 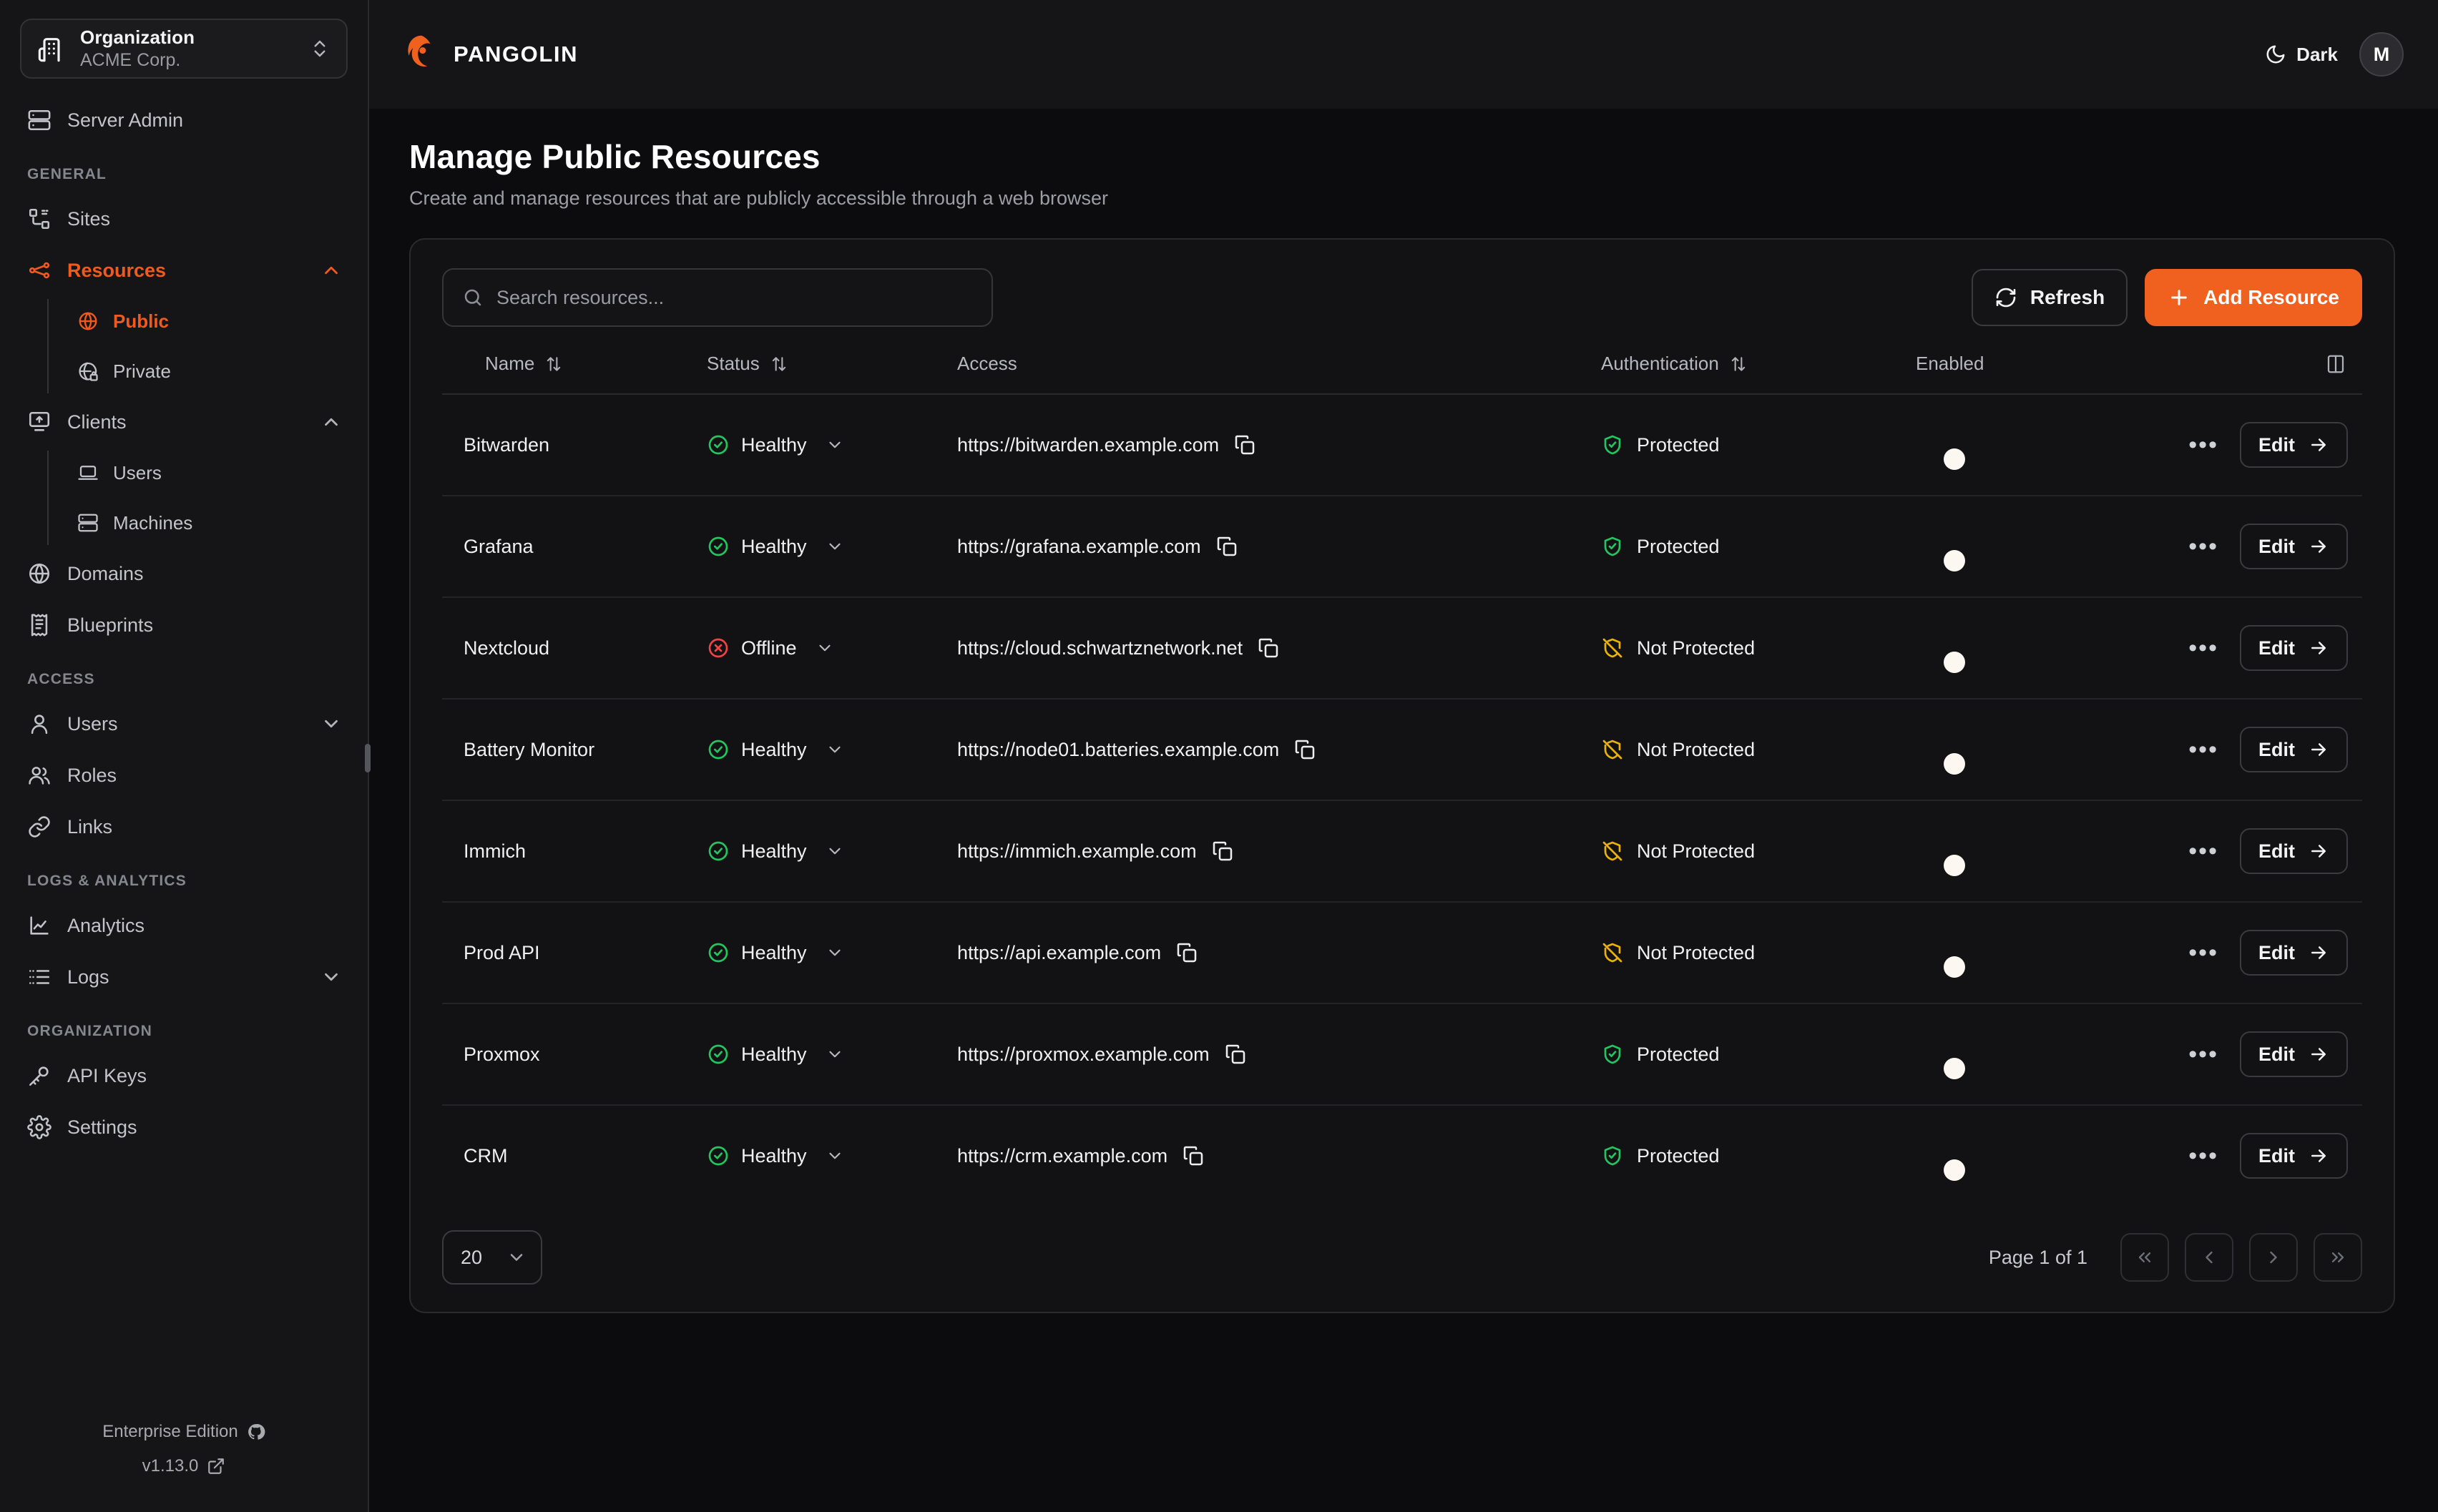 I want to click on table-header-row: Name Status, so click(x=1402, y=374).